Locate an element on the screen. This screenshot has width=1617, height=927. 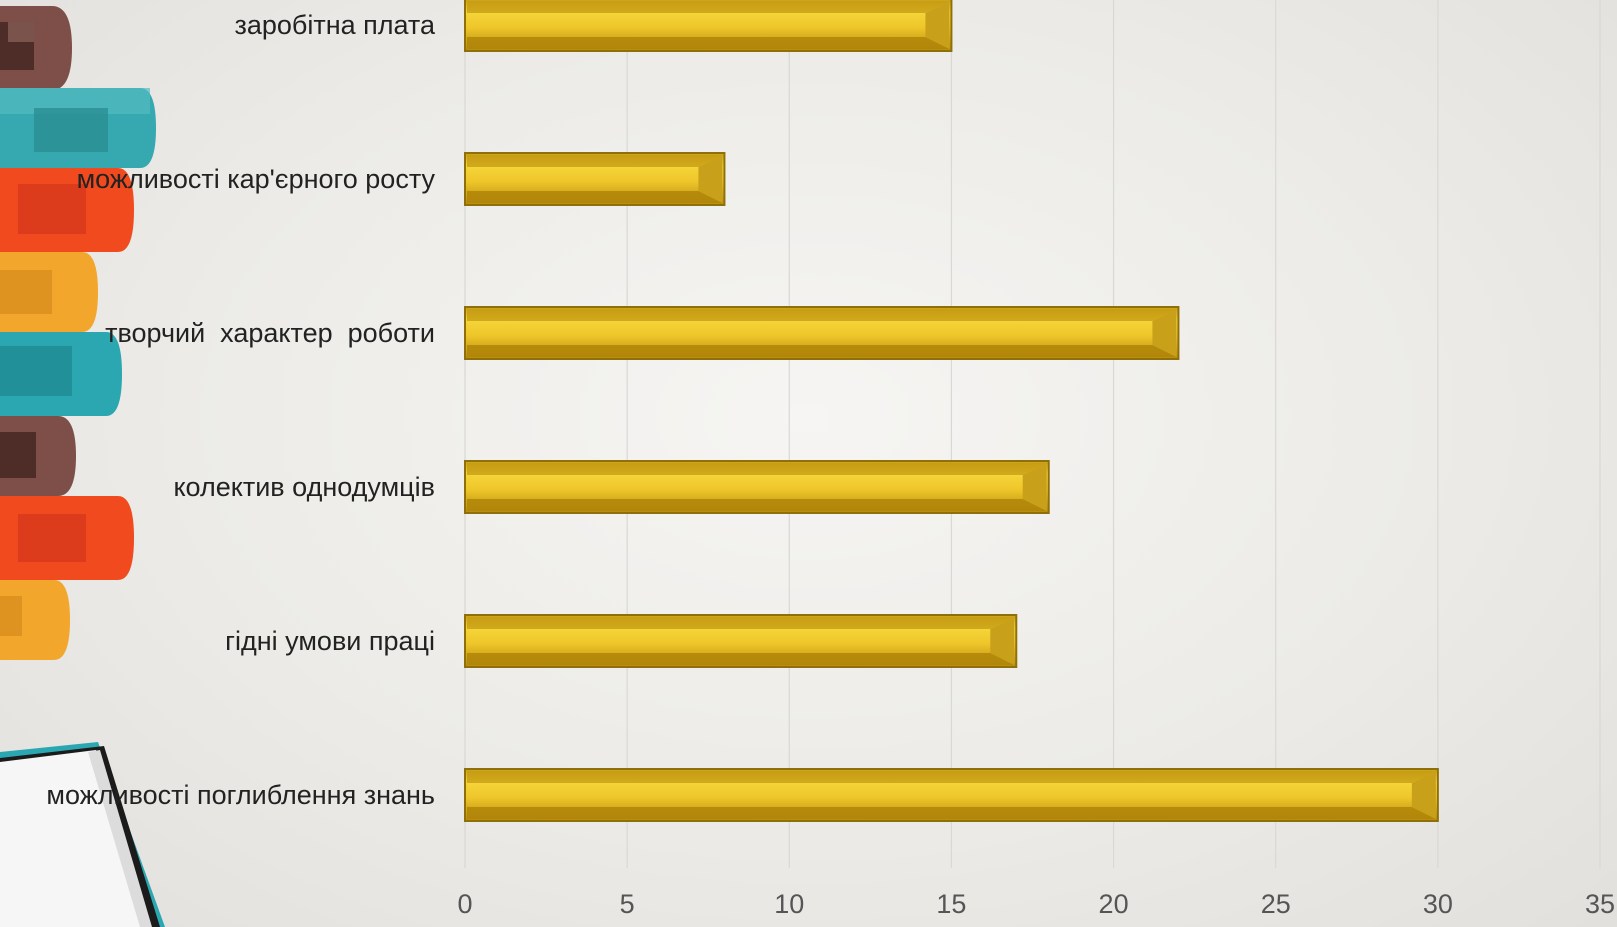
category-label: можливості кар'єрного росту is located at coordinates (256, 179).